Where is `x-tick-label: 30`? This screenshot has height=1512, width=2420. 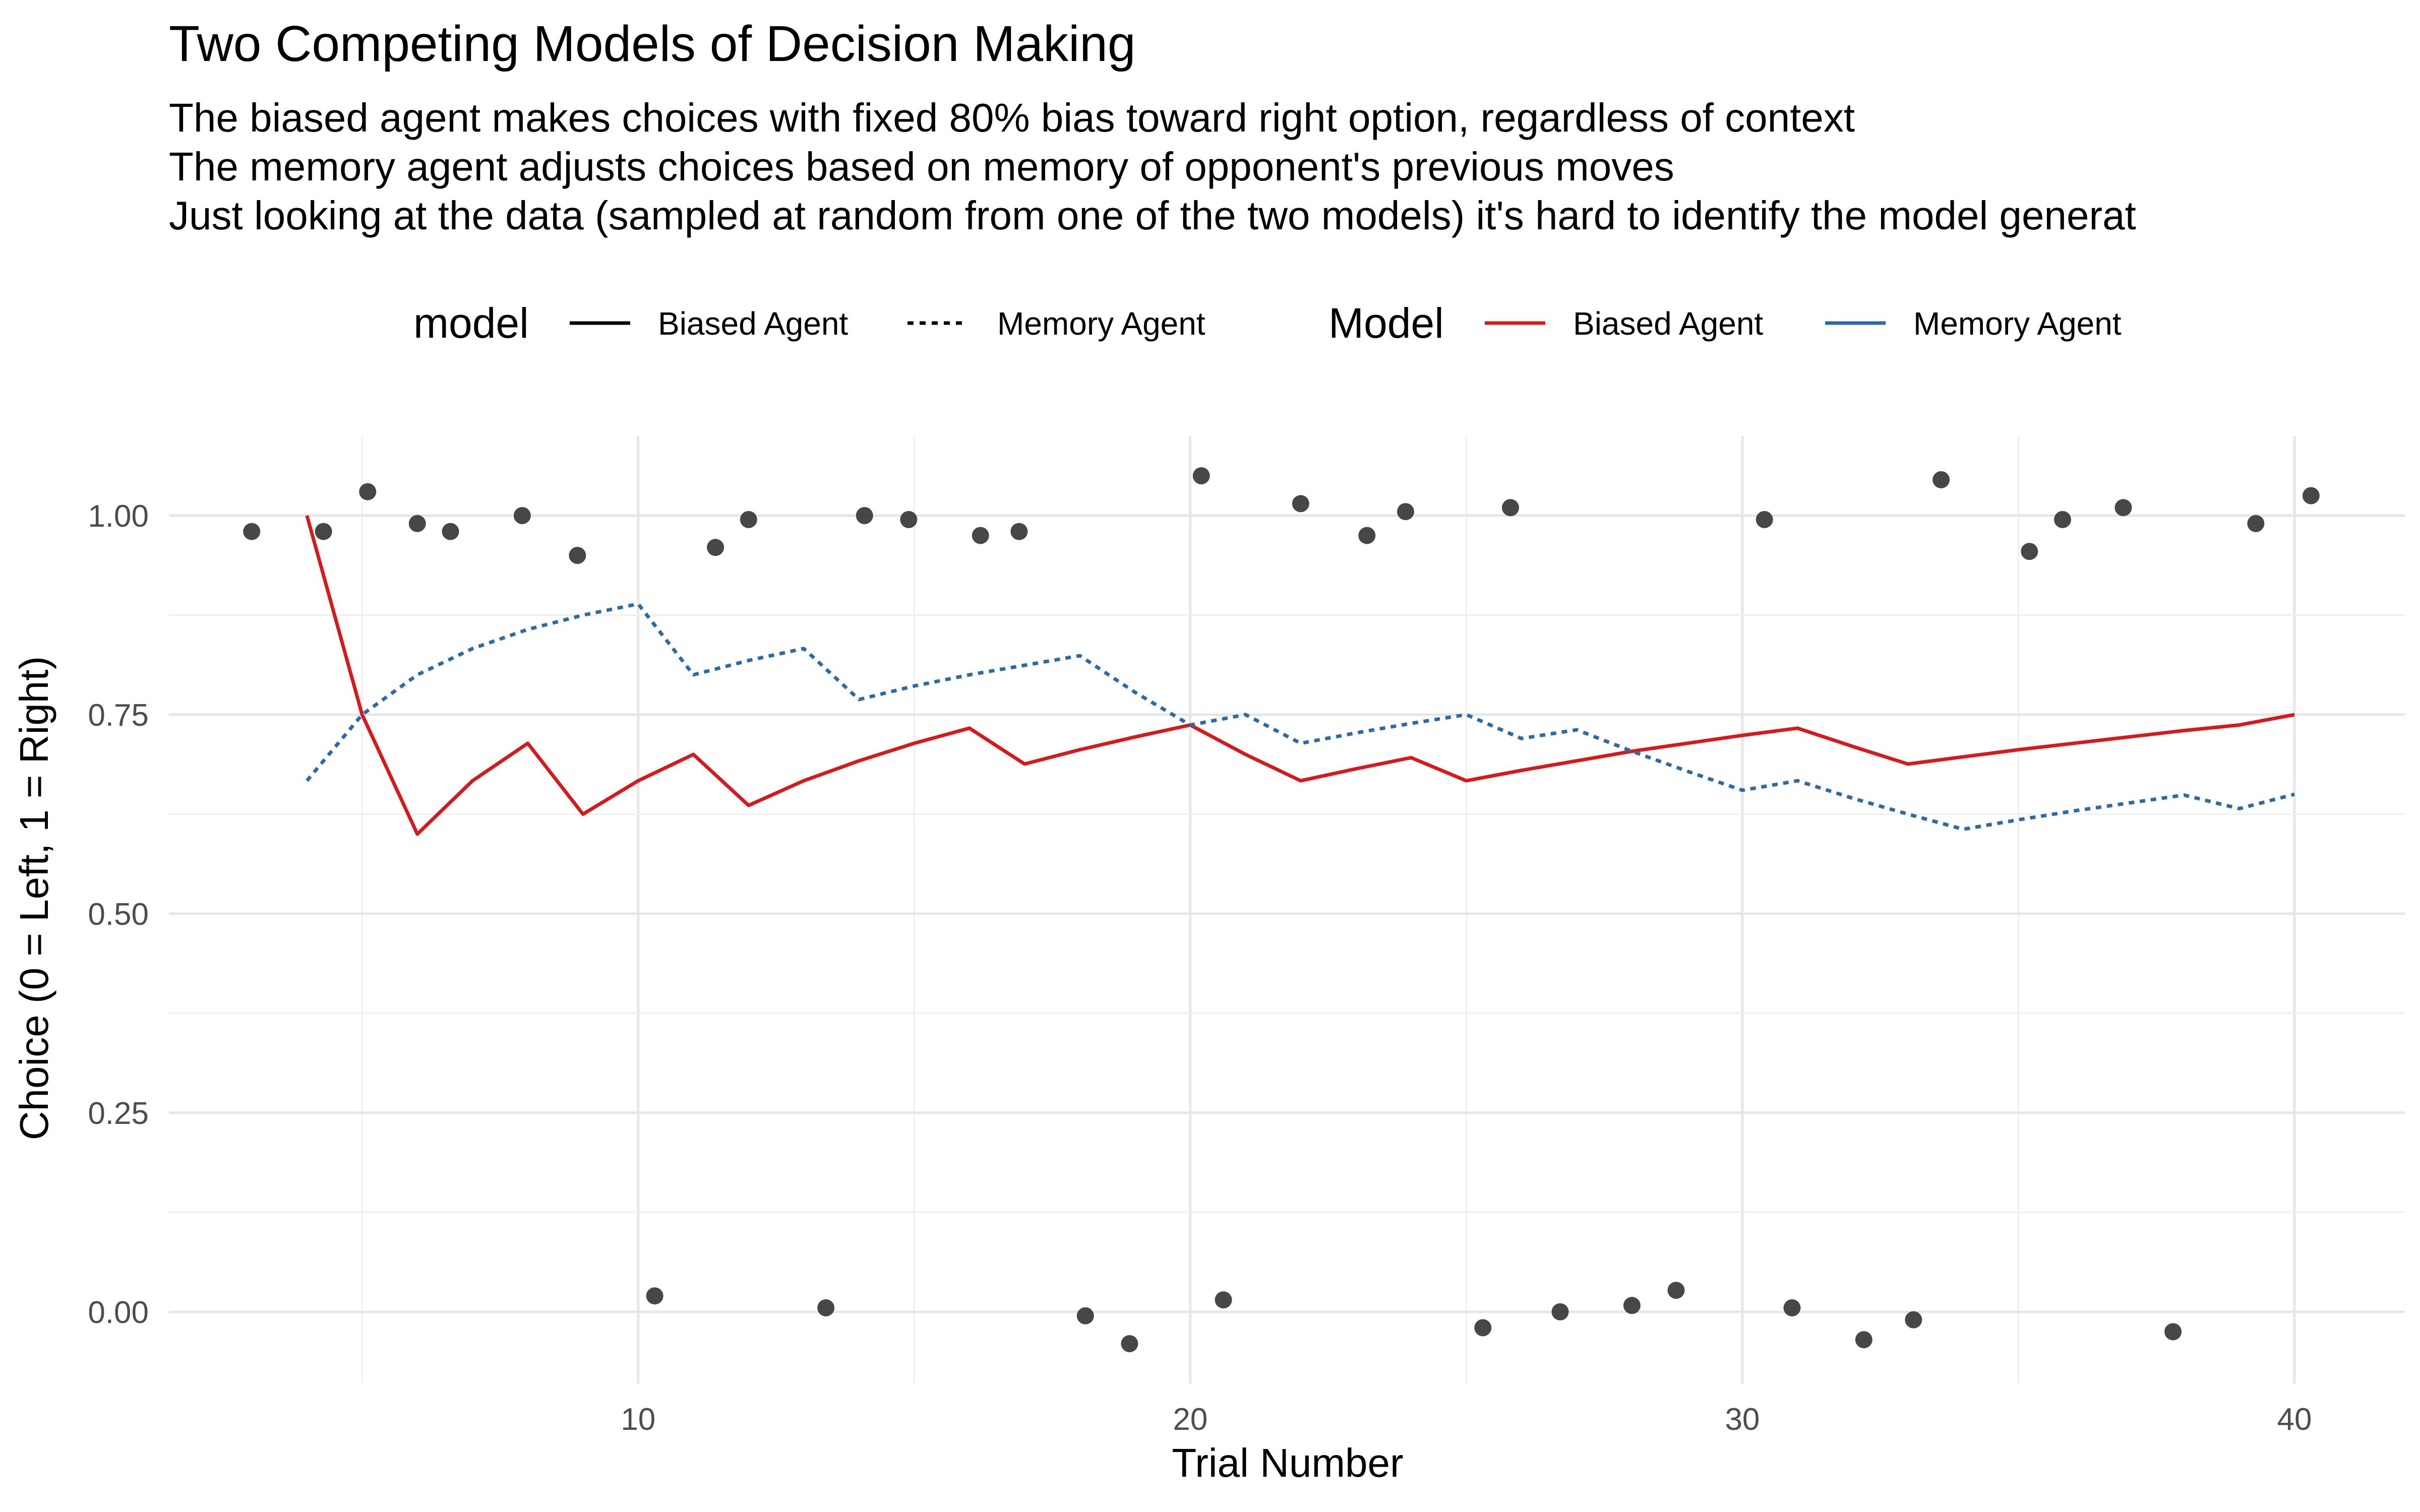 x-tick-label: 30 is located at coordinates (1742, 1419).